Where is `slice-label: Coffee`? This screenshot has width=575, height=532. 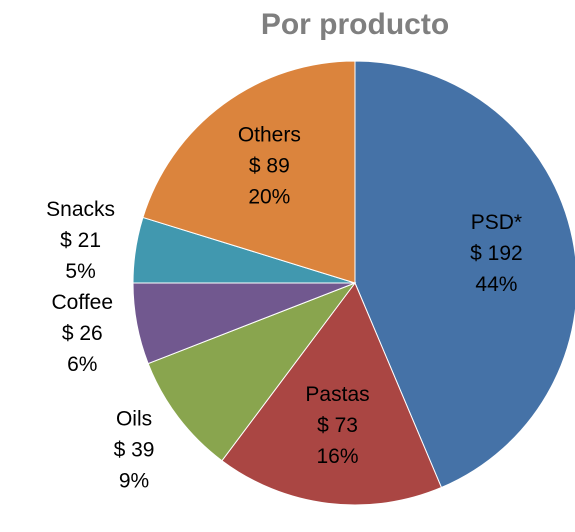 slice-label: Coffee is located at coordinates (83, 302).